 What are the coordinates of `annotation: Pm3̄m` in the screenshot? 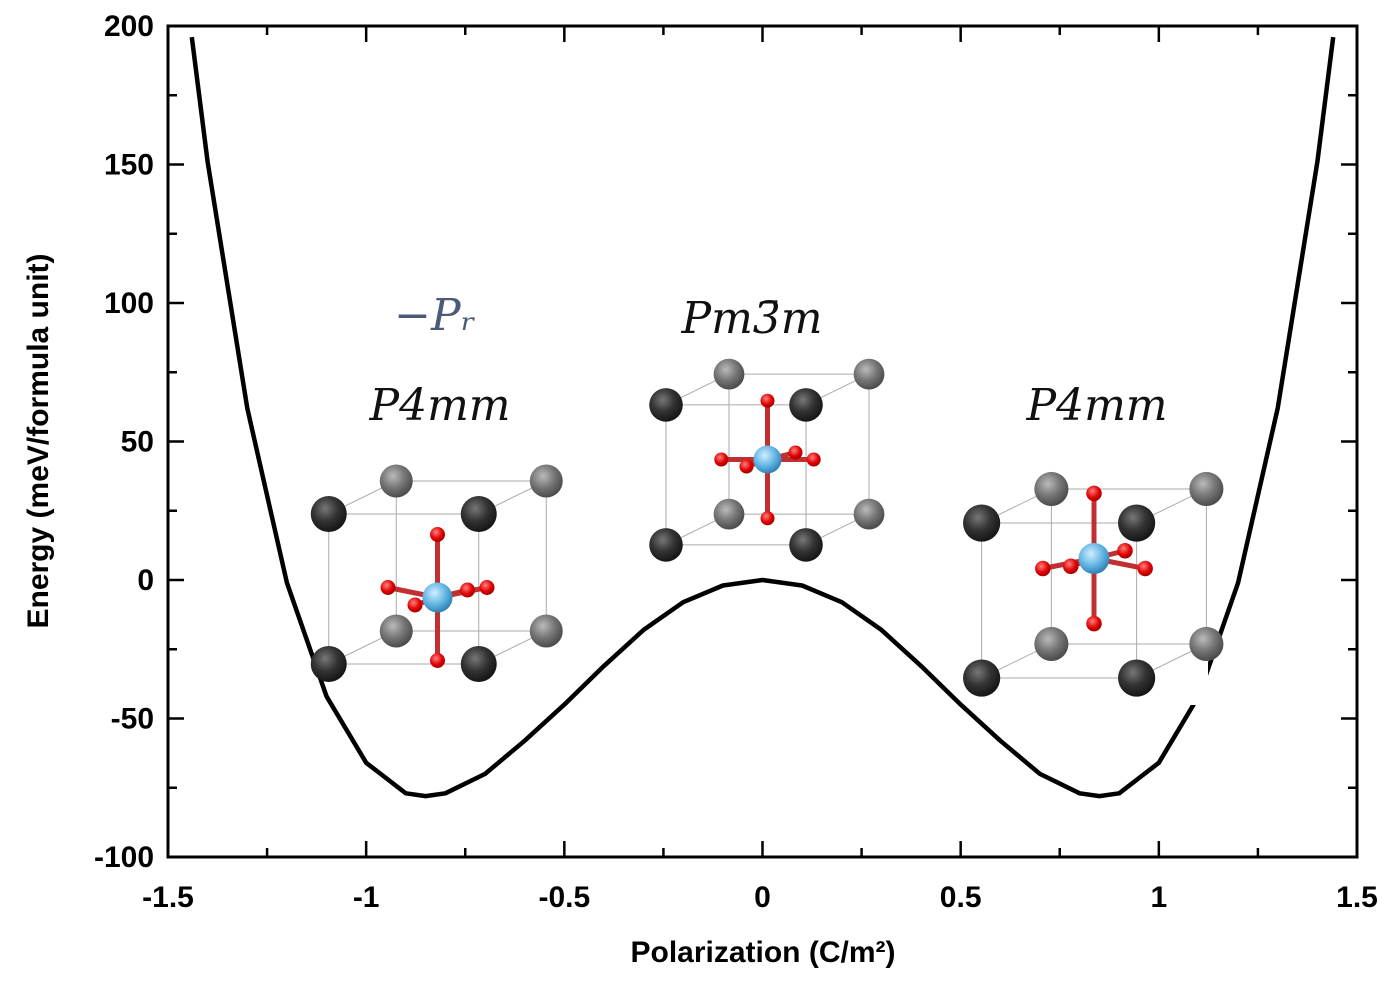 It's located at (751, 318).